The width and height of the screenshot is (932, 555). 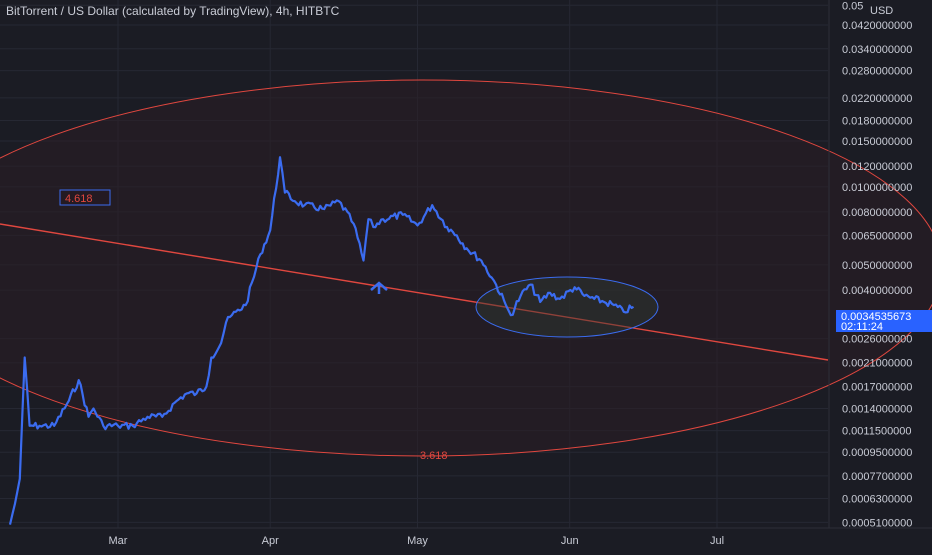 I want to click on time-axis: Mar Apr May Jun Jul, so click(x=417, y=541).